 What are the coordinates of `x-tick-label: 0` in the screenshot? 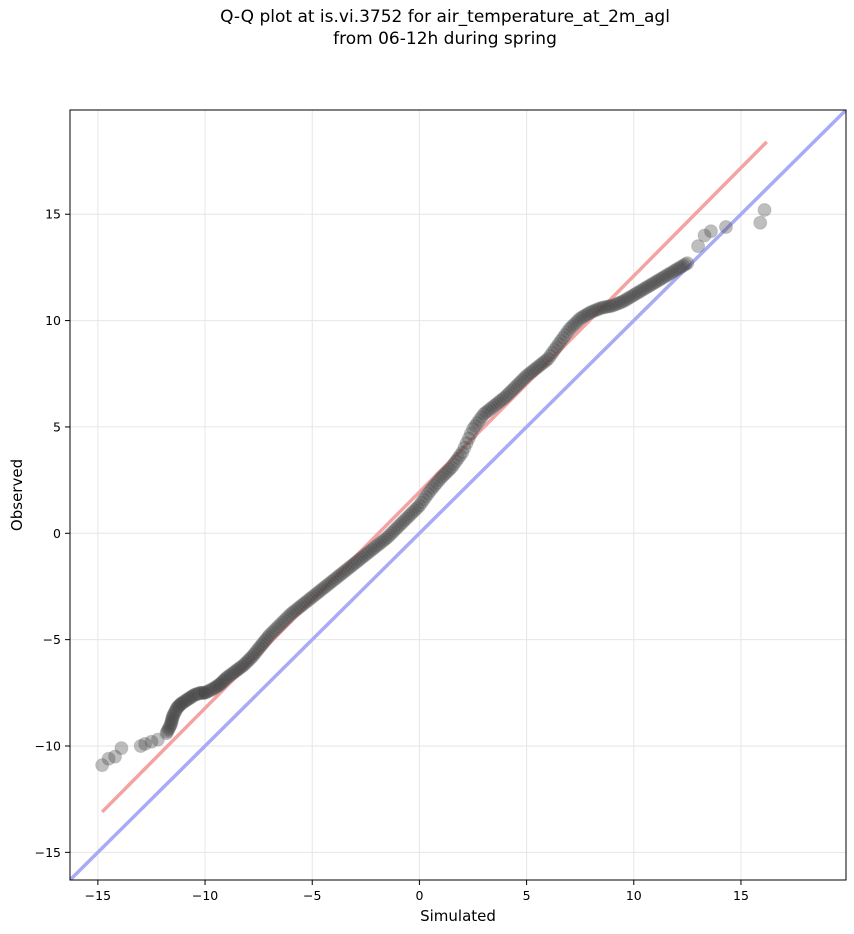 It's located at (419, 895).